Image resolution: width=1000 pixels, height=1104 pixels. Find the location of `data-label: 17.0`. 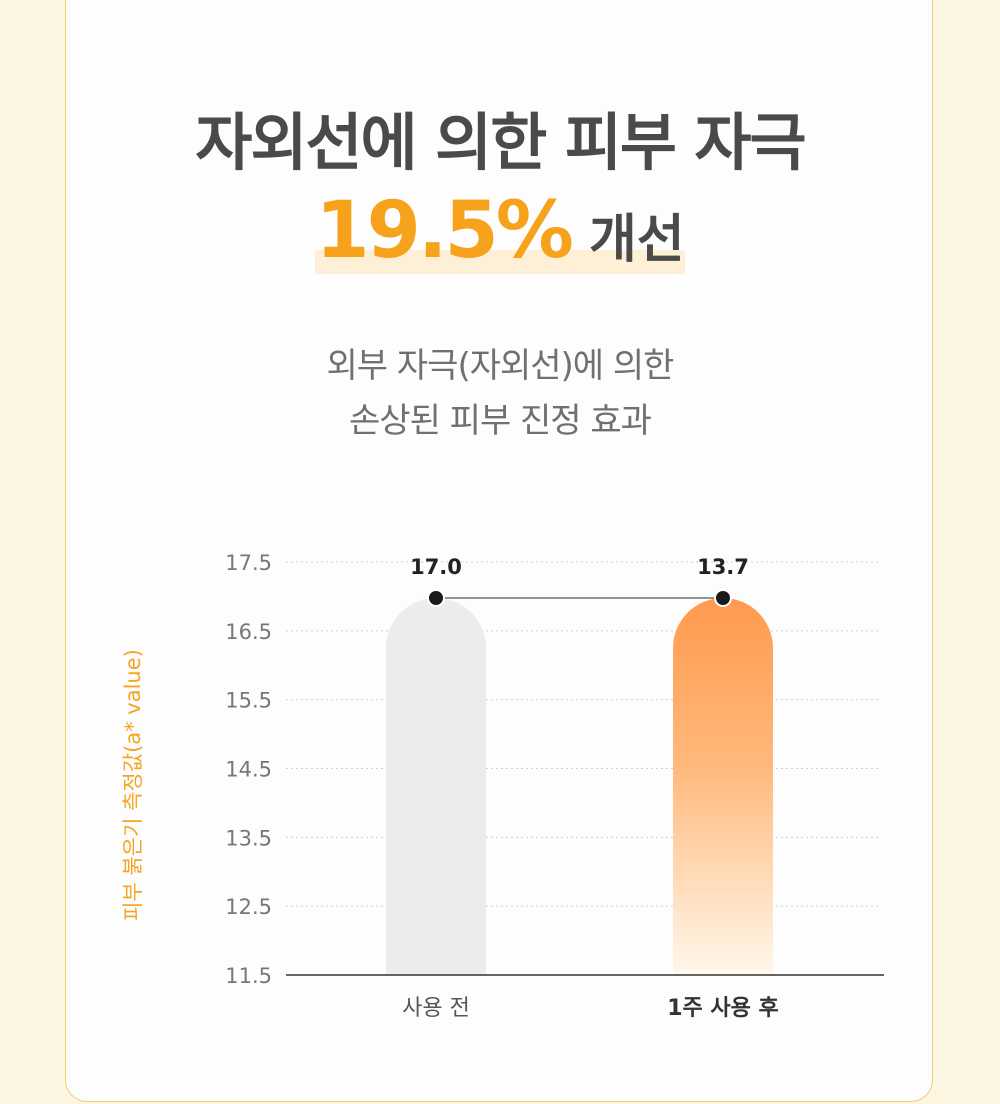

data-label: 17.0 is located at coordinates (436, 567).